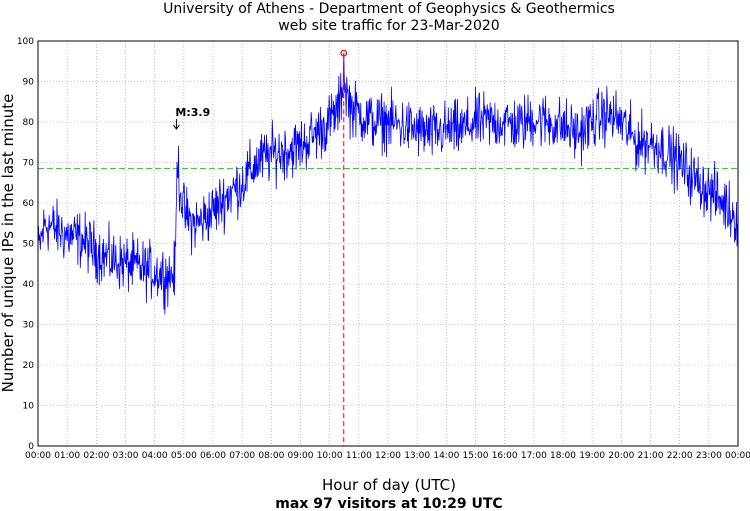  What do you see at coordinates (388, 503) in the screenshot?
I see `max-visitors-note: max 97 visitors at 10:29 UTC` at bounding box center [388, 503].